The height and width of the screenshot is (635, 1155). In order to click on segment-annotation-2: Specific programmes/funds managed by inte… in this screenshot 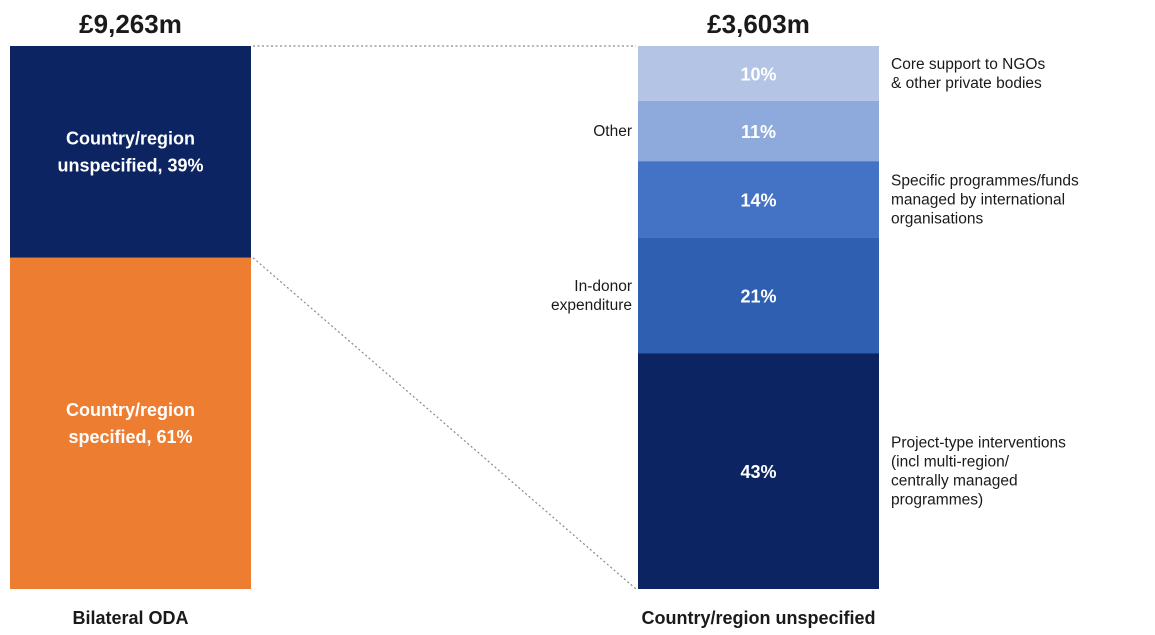, I will do `click(985, 200)`.